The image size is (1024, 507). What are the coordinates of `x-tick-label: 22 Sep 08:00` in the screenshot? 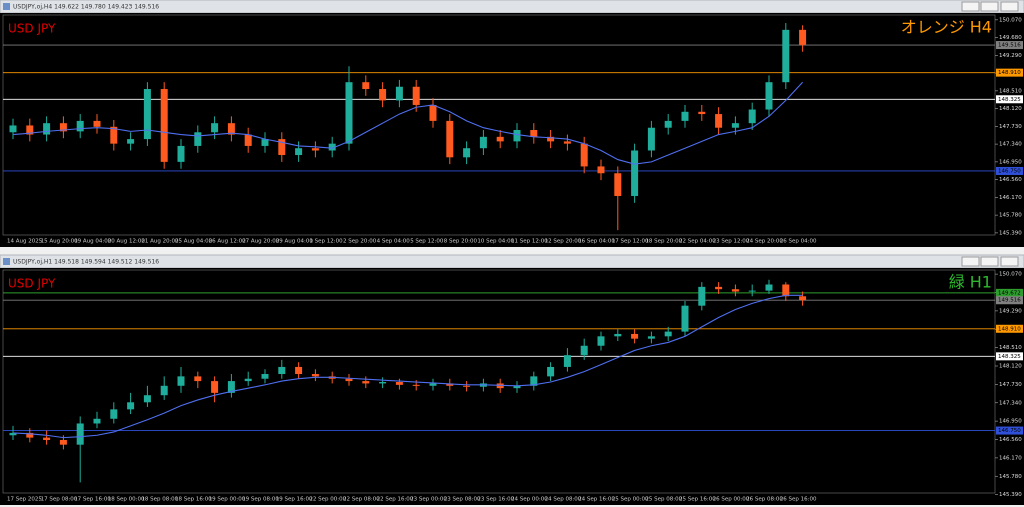 It's located at (361, 500).